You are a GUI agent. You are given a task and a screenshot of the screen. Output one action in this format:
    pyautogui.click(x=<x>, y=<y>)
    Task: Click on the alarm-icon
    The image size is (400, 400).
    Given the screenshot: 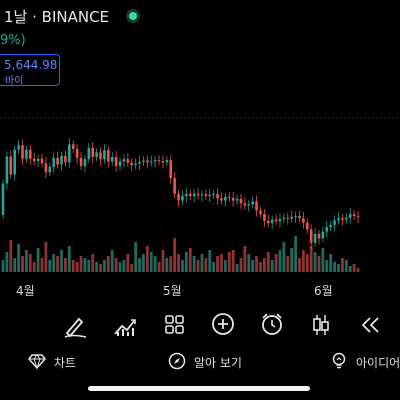 What is the action you would take?
    pyautogui.click(x=272, y=325)
    